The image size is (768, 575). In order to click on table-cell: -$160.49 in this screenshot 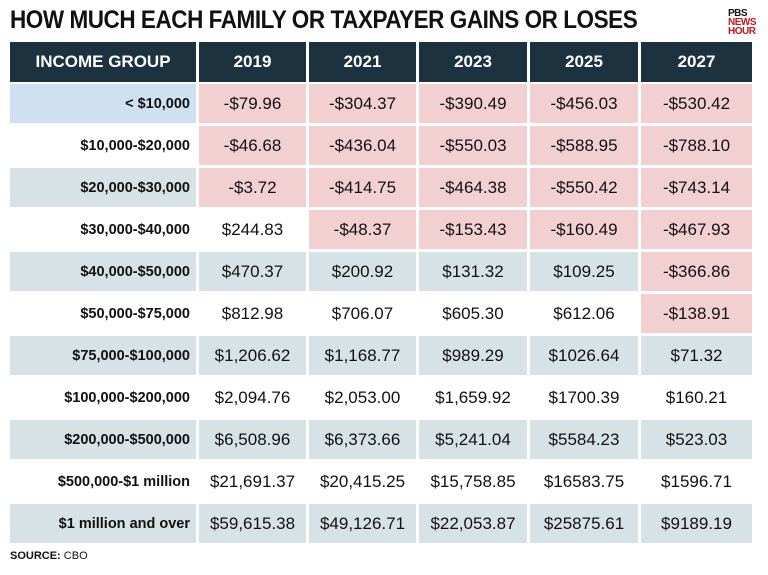, I will do `click(584, 229)`.